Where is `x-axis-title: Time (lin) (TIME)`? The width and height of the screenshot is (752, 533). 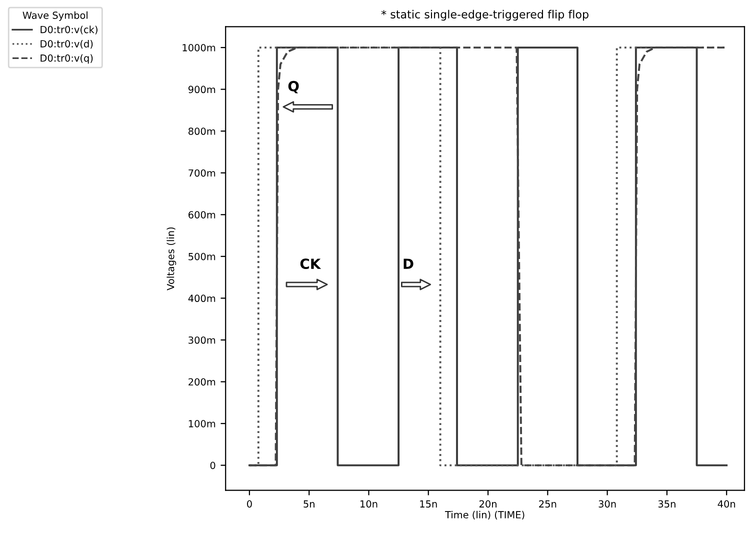 x-axis-title: Time (lin) (TIME) is located at coordinates (484, 515).